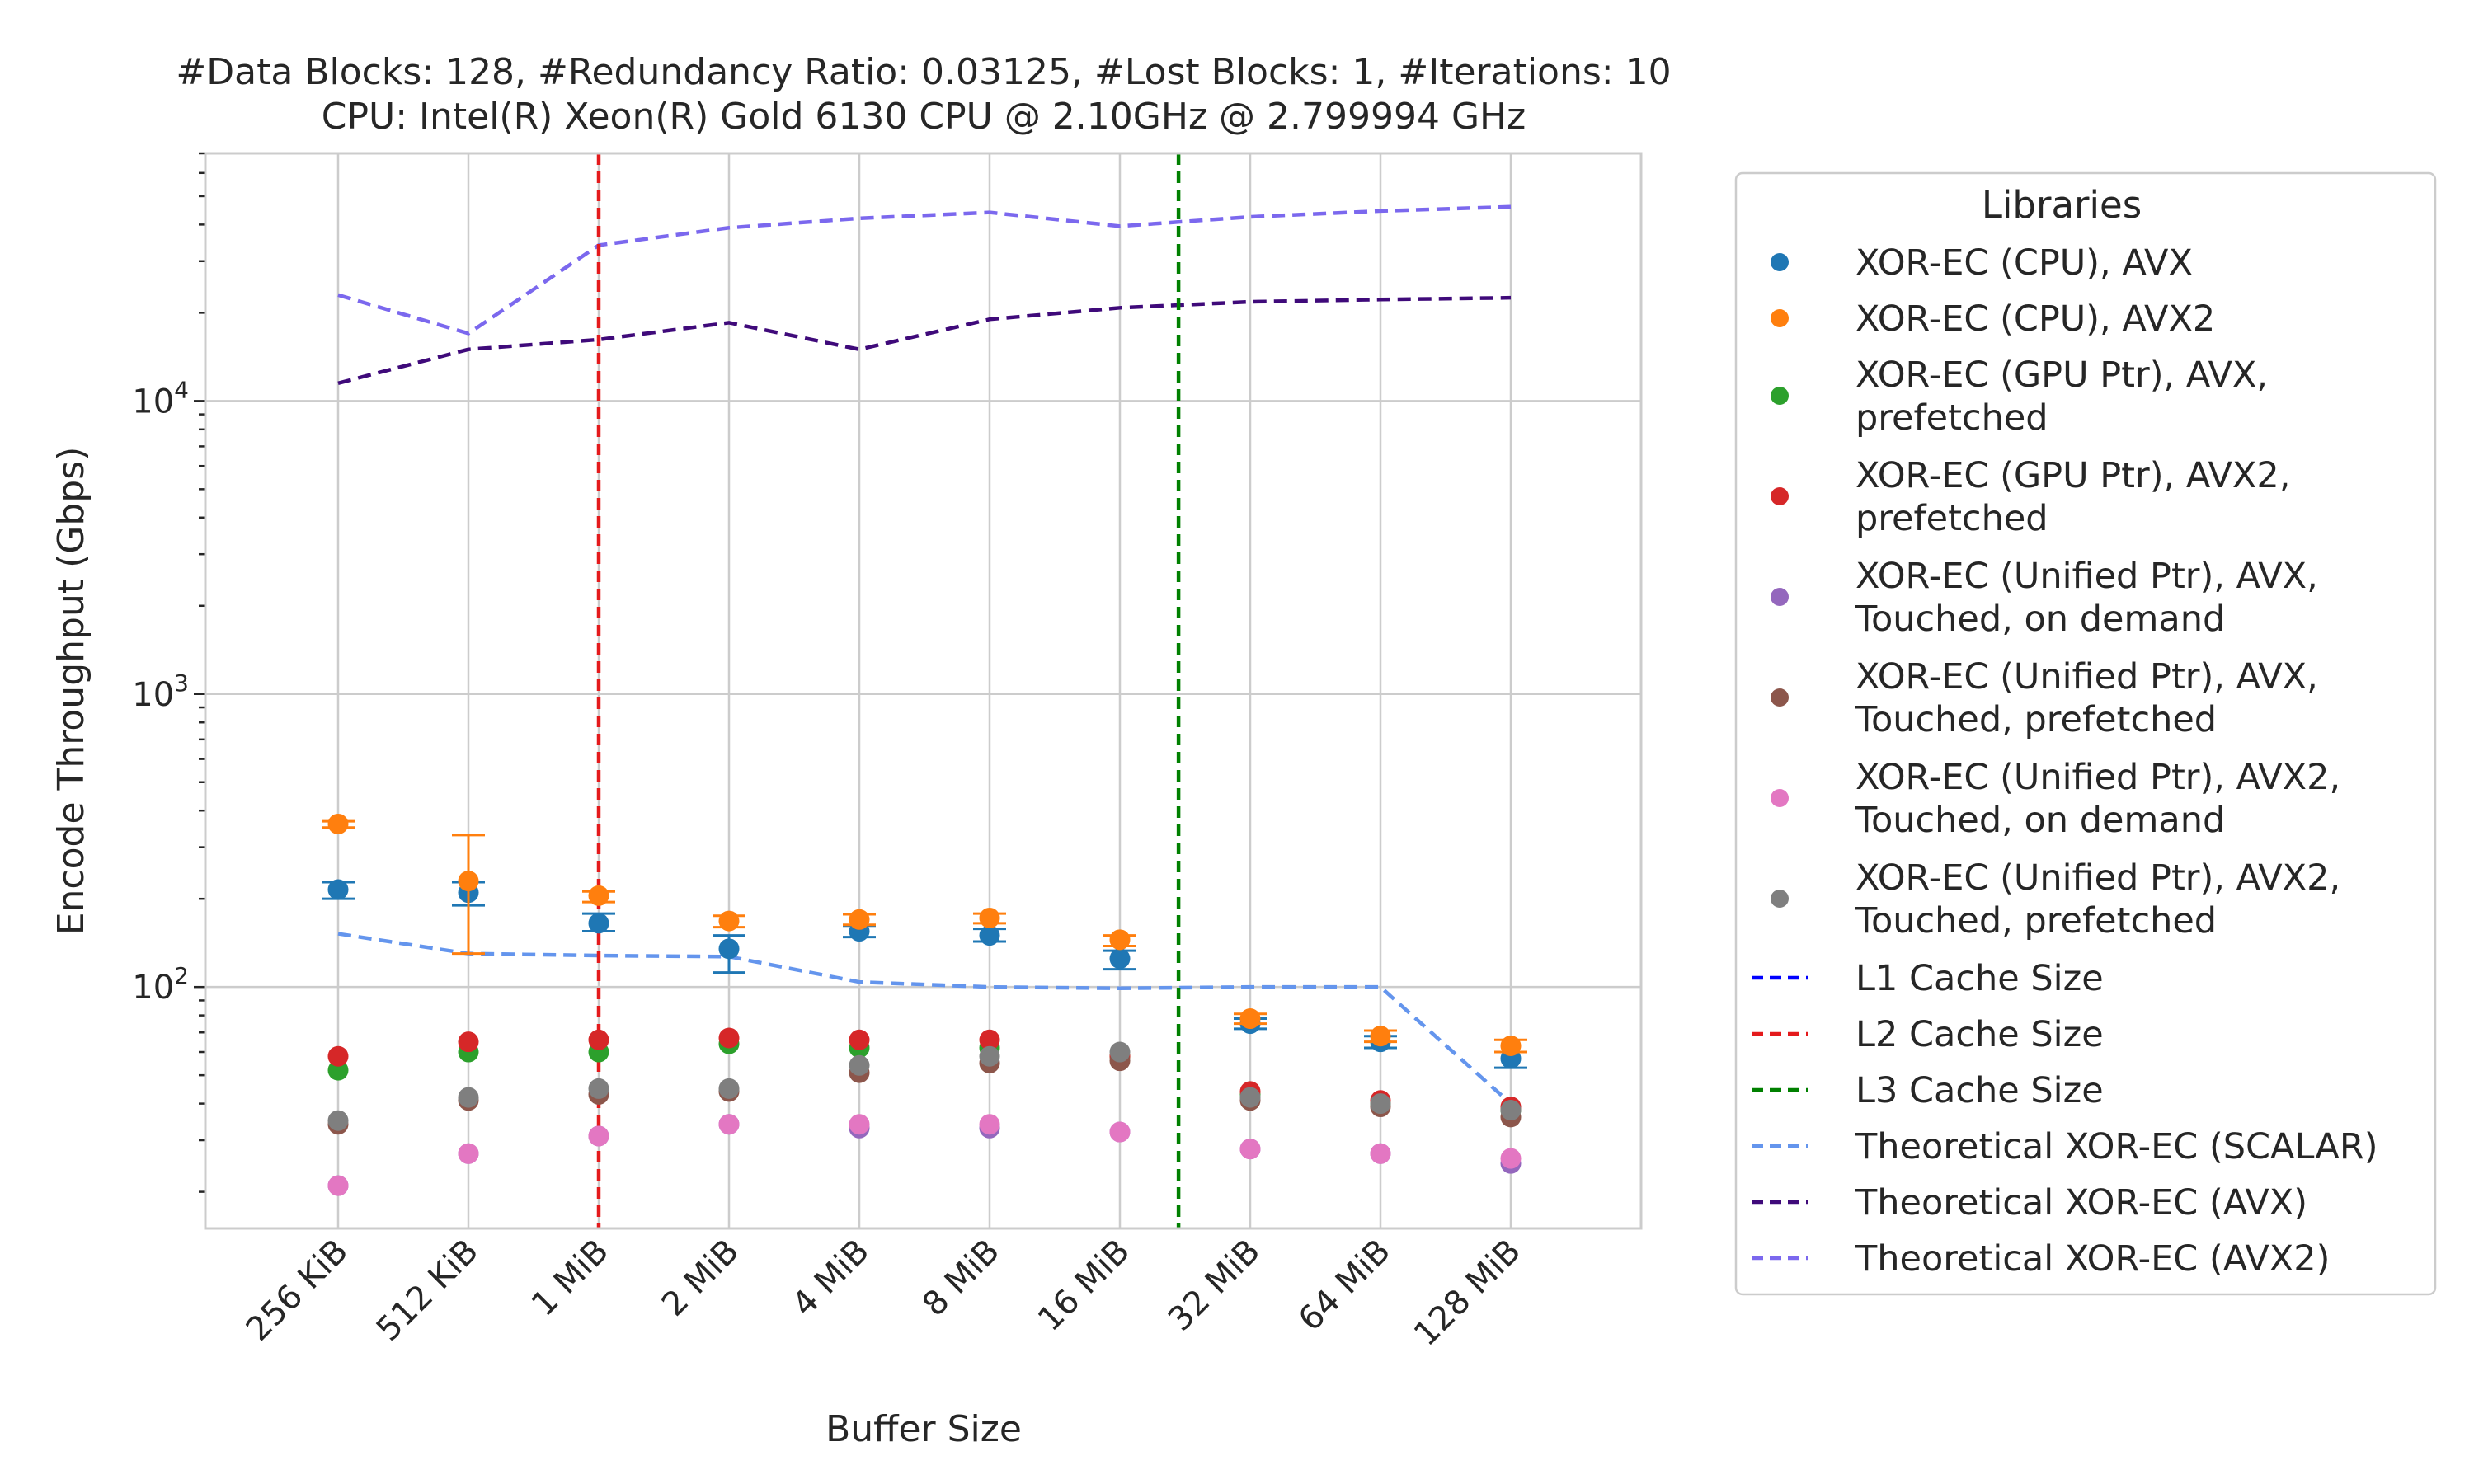 This screenshot has height=1484, width=2474. Describe the element at coordinates (2062, 205) in the screenshot. I see `legend-title: Libraries` at that location.